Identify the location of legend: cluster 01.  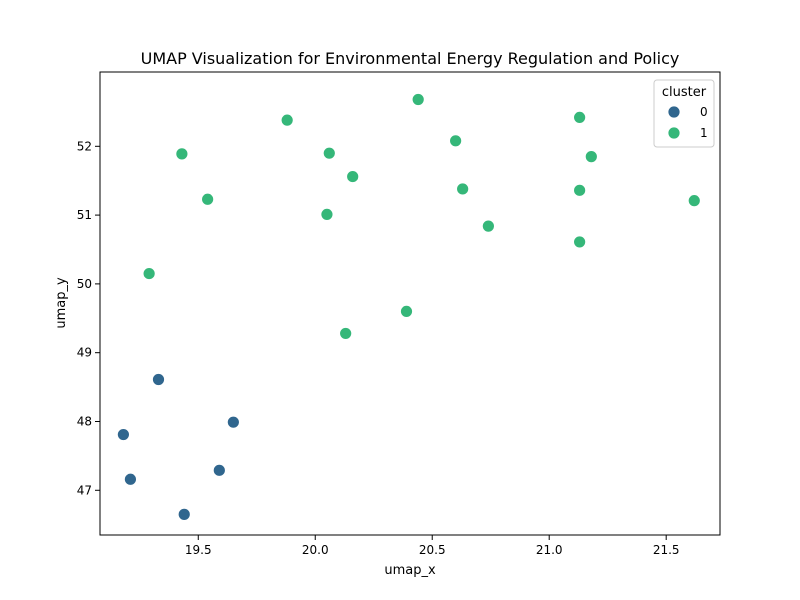
(684, 113).